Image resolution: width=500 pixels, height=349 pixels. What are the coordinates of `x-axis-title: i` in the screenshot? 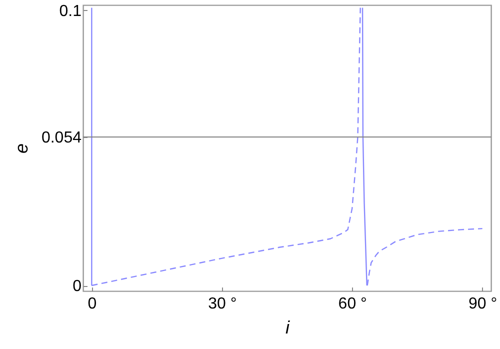 It's located at (288, 328).